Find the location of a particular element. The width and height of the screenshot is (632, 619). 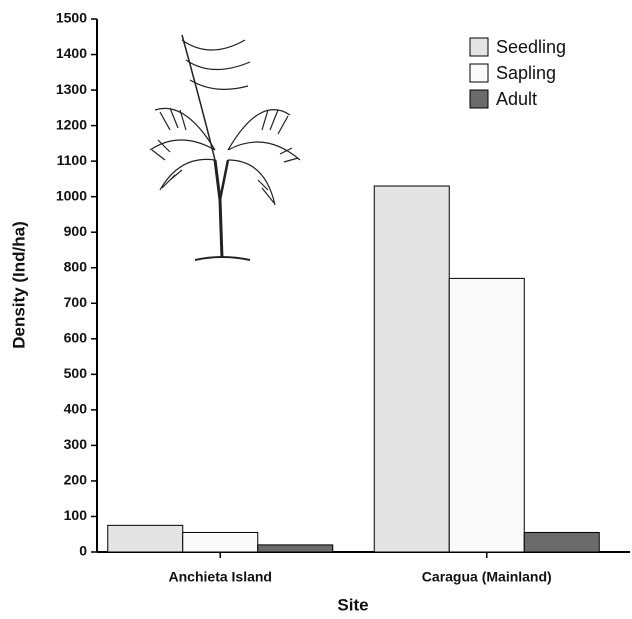

y-tick-label: 1300 is located at coordinates (71, 89).